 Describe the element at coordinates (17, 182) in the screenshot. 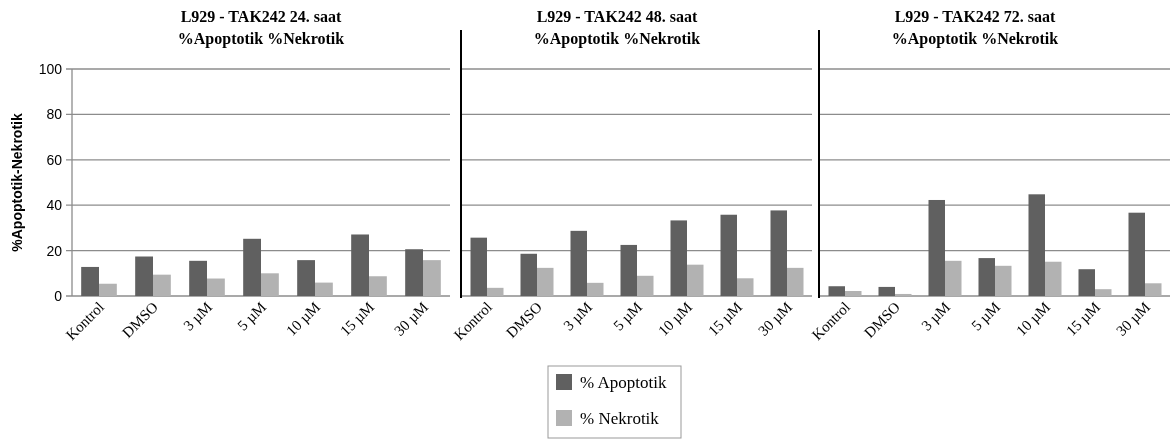

I see `y-axis-title: %Apoptotik-Nekrotik` at that location.